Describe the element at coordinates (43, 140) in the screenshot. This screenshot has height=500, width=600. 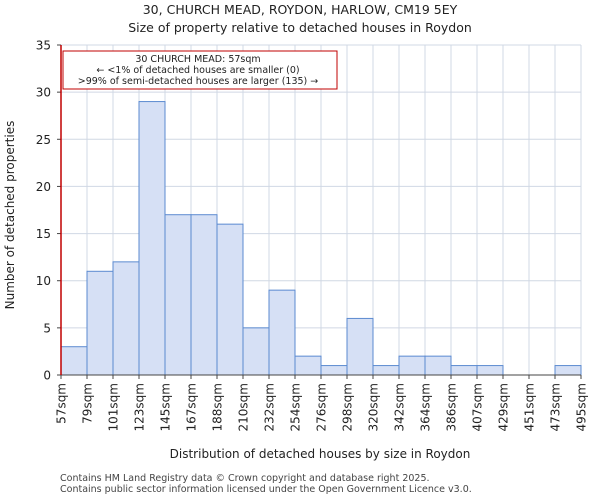
I see `y-tick-label: 25` at that location.